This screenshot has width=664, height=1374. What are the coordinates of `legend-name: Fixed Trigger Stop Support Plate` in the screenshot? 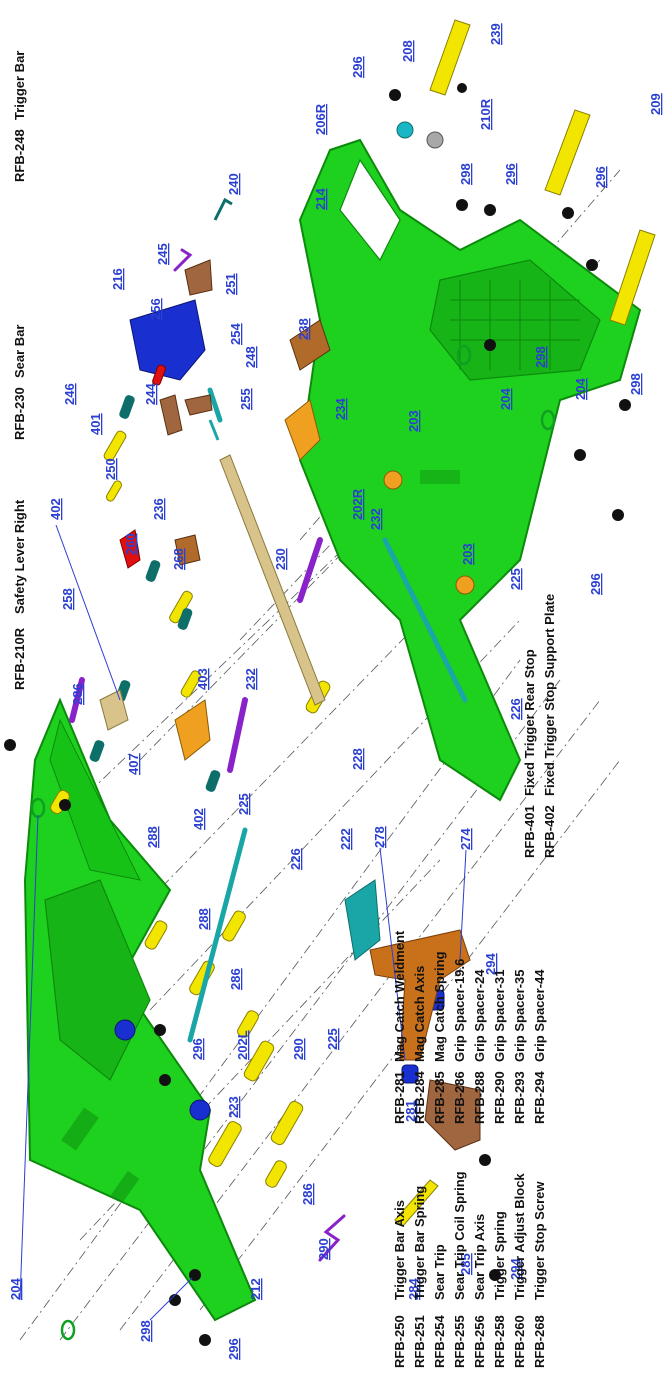 It's located at (549, 695).